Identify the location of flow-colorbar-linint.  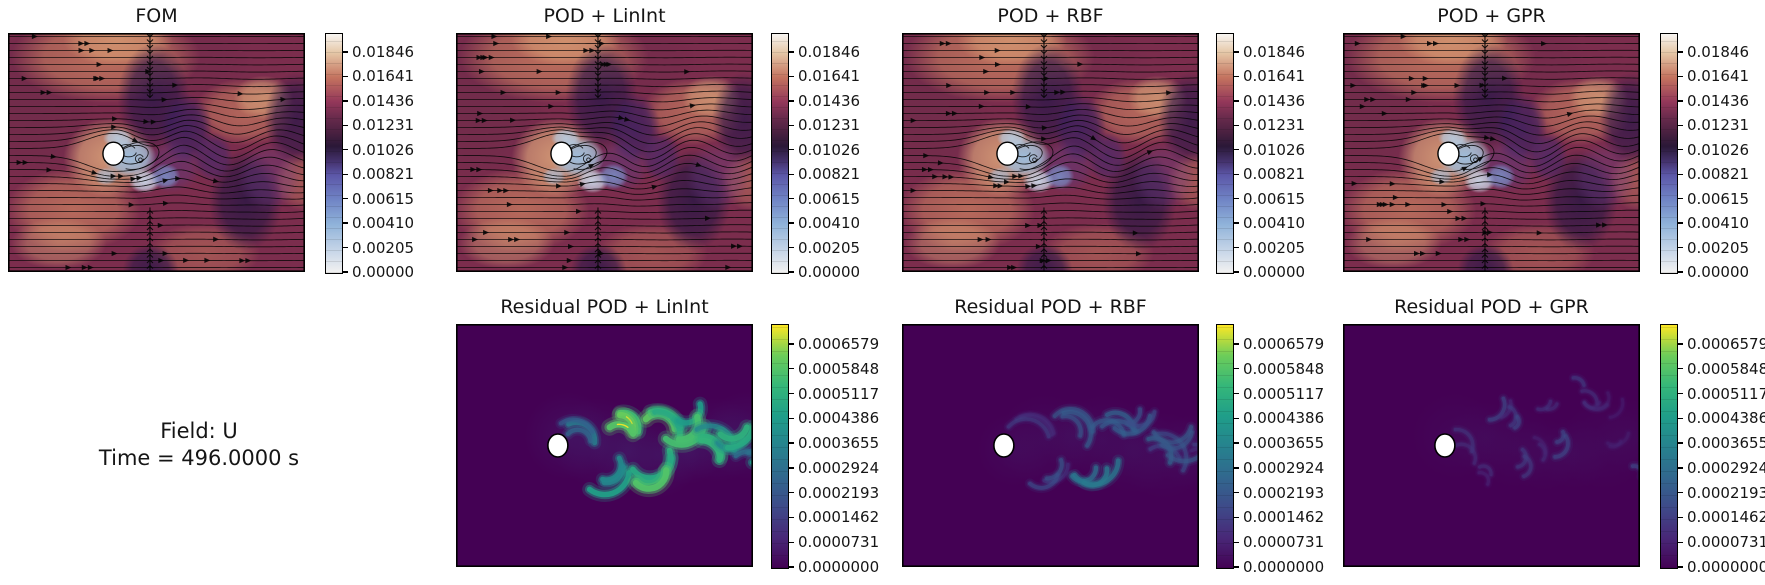
(780, 153).